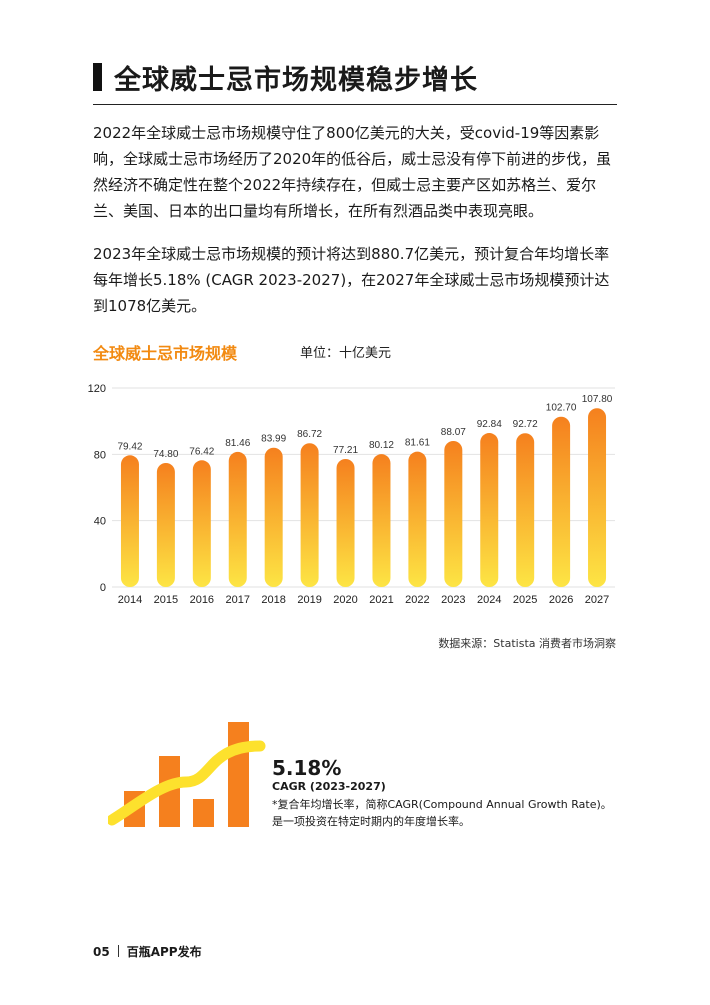  I want to click on x-tick-label: 2015, so click(166, 600).